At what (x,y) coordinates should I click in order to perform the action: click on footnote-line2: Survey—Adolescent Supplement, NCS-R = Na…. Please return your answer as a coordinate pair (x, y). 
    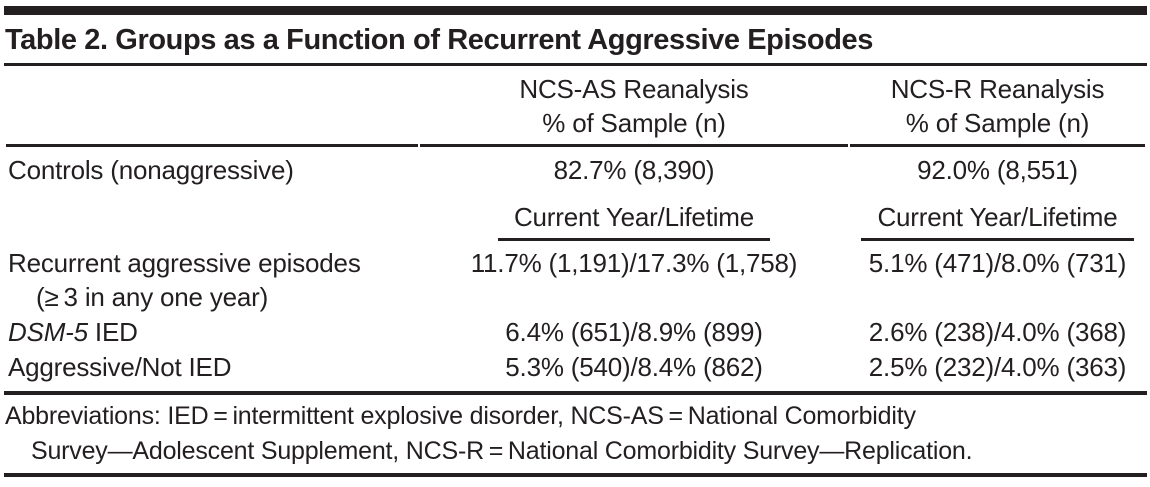
    Looking at the image, I should click on (502, 451).